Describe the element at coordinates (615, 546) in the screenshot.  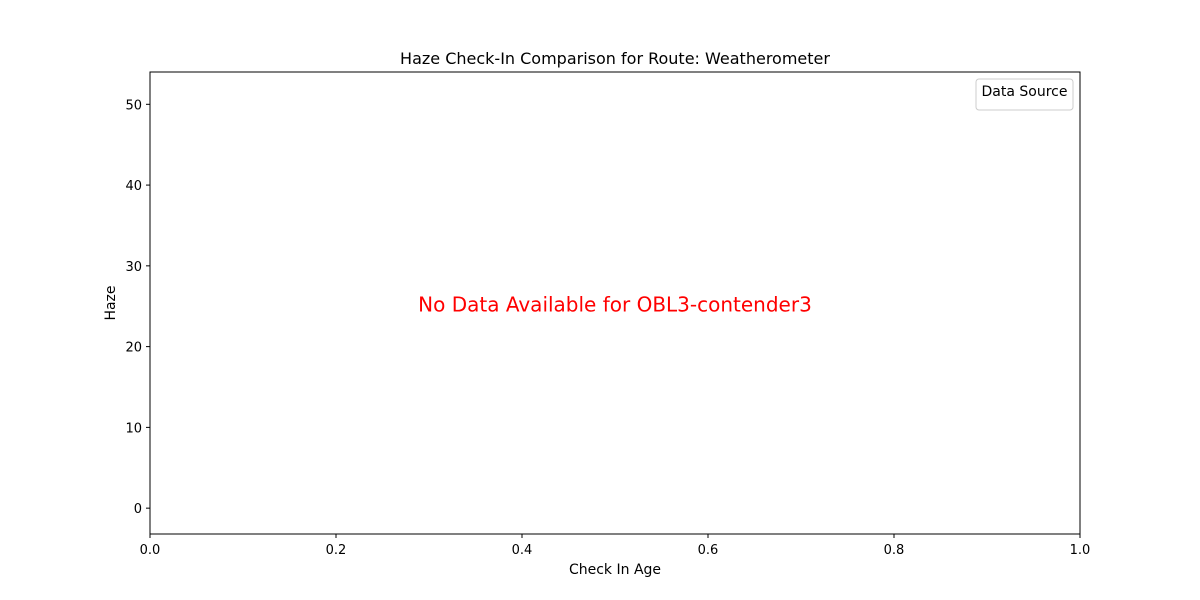
I see `x-axis-ticks: 0.0 0.2 0.4 0.6 0.8 1.0` at that location.